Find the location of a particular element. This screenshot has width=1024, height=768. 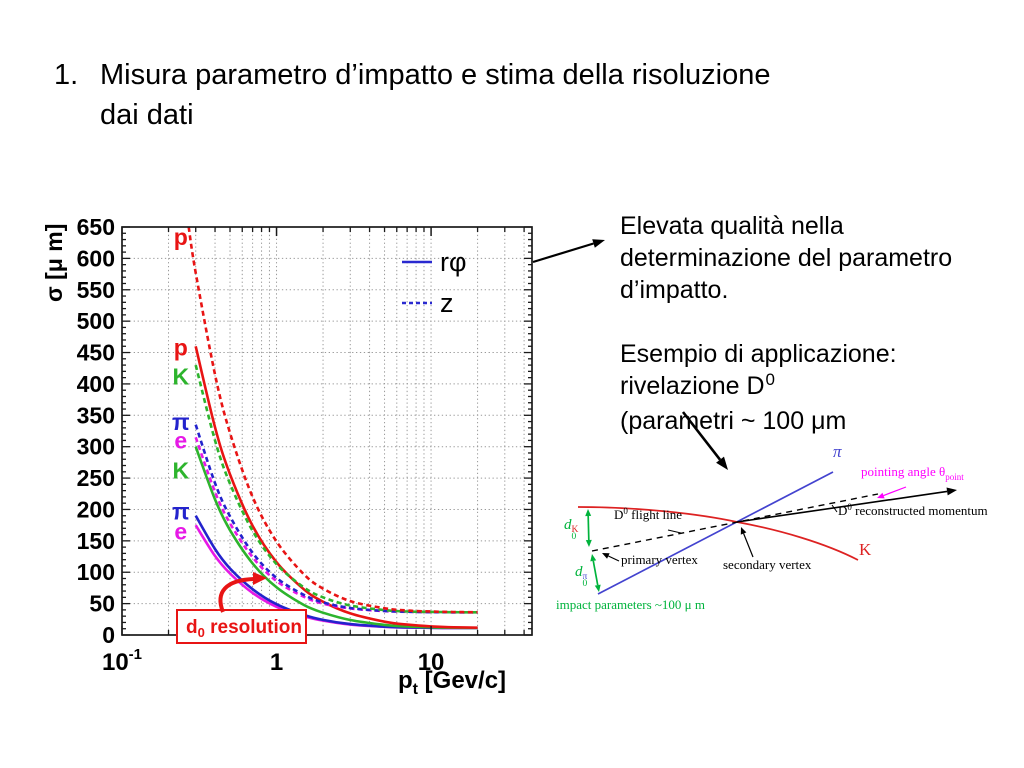

svg-text: 1 is located at coordinates (276, 662).